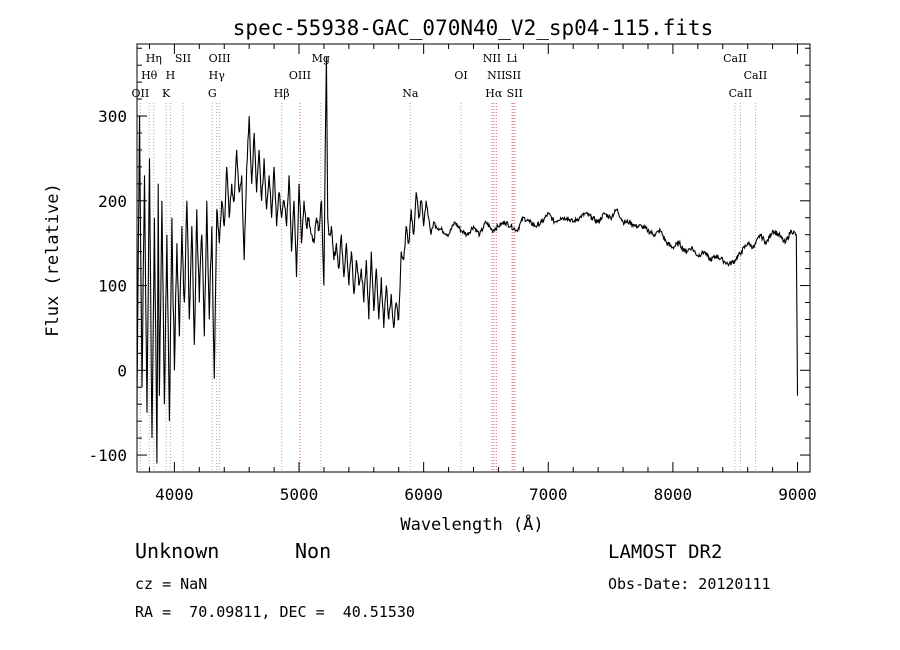 The height and width of the screenshot is (650, 900). What do you see at coordinates (797, 494) in the screenshot?
I see `x-tick-label: 9000` at bounding box center [797, 494].